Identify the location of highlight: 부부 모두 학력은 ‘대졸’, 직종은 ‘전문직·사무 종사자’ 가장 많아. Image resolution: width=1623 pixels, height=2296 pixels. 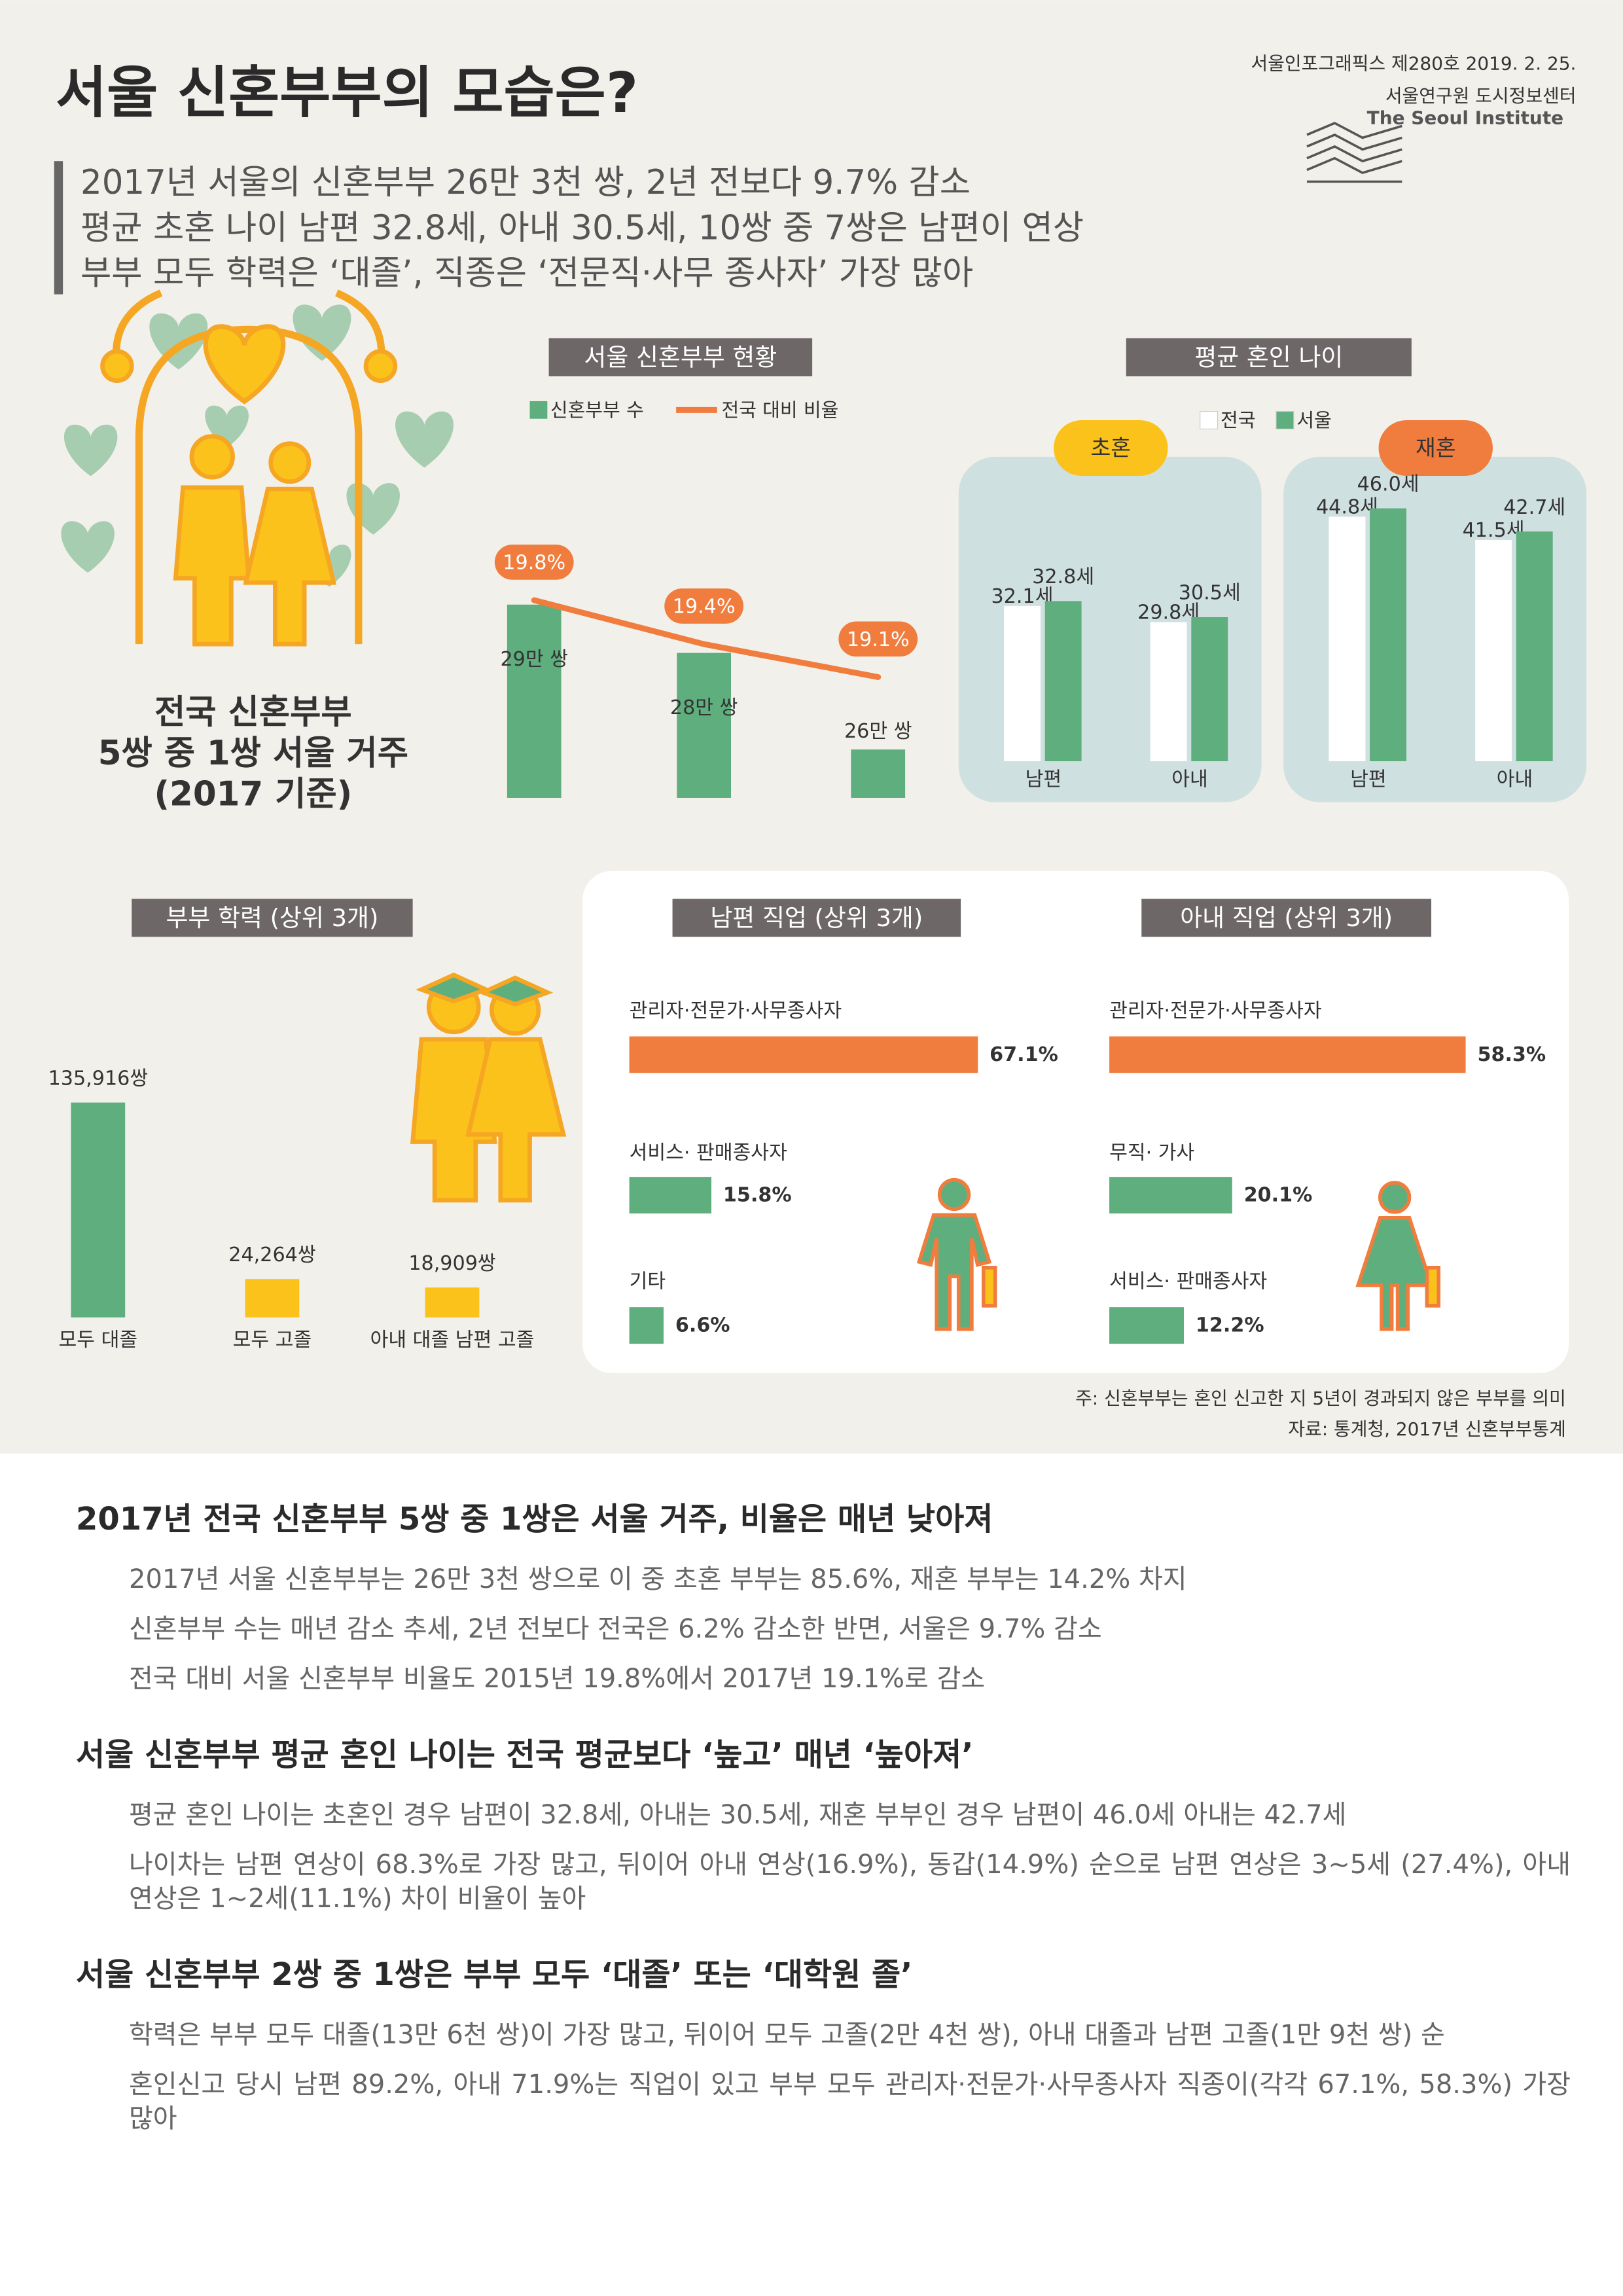
(526, 273).